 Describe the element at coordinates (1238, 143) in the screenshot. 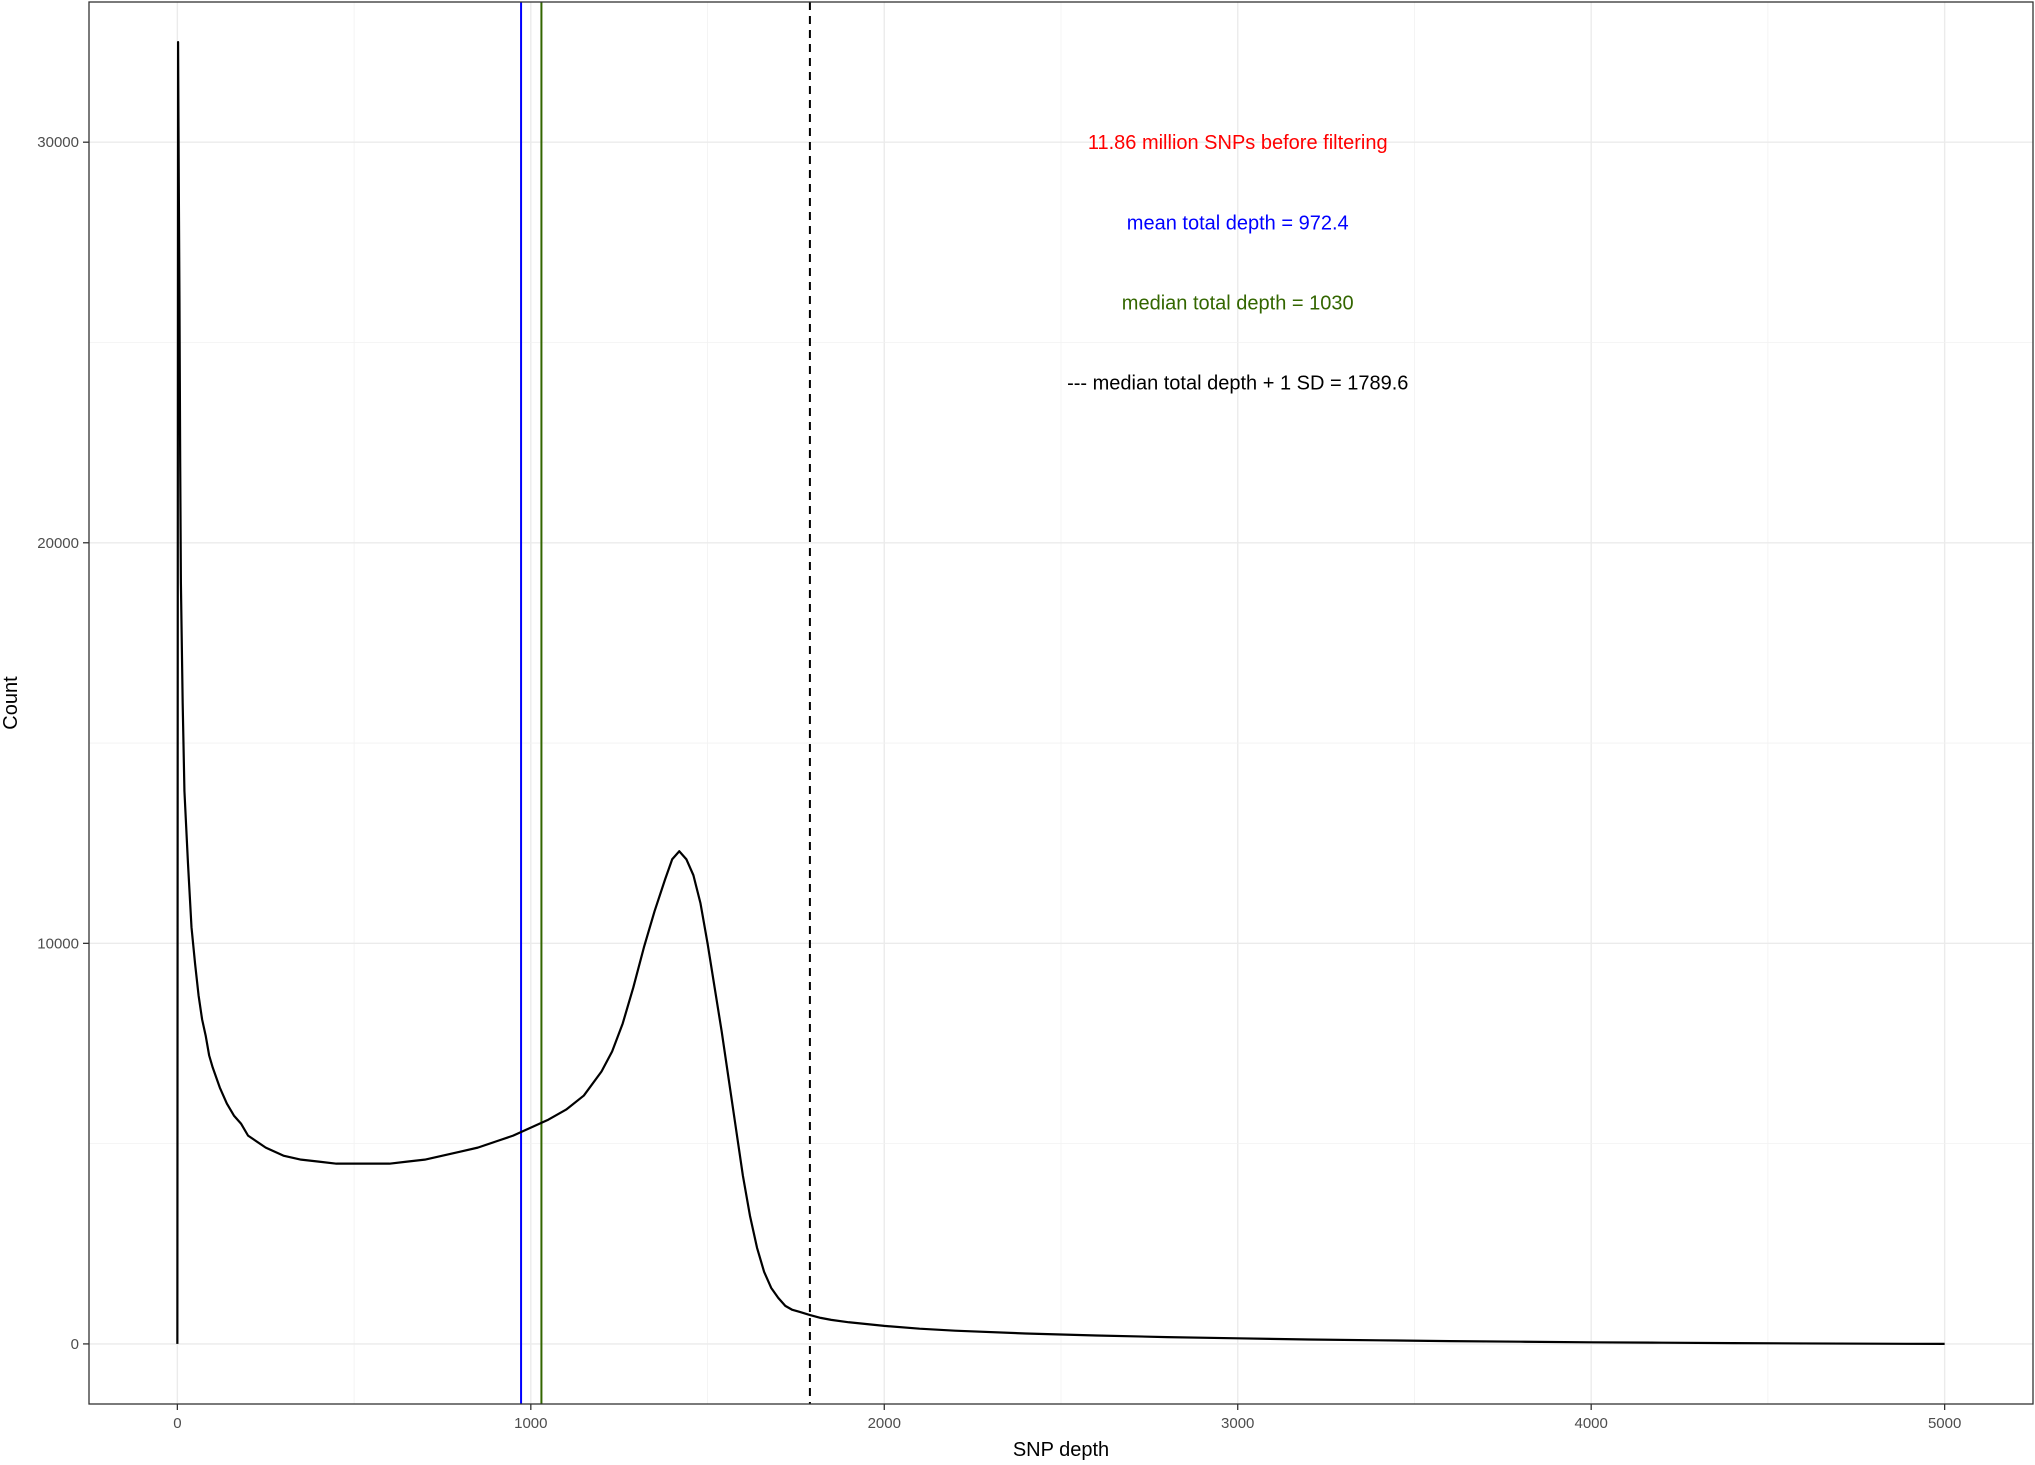

I see `annotation-label: 11.86 million SNPs before filtering` at that location.